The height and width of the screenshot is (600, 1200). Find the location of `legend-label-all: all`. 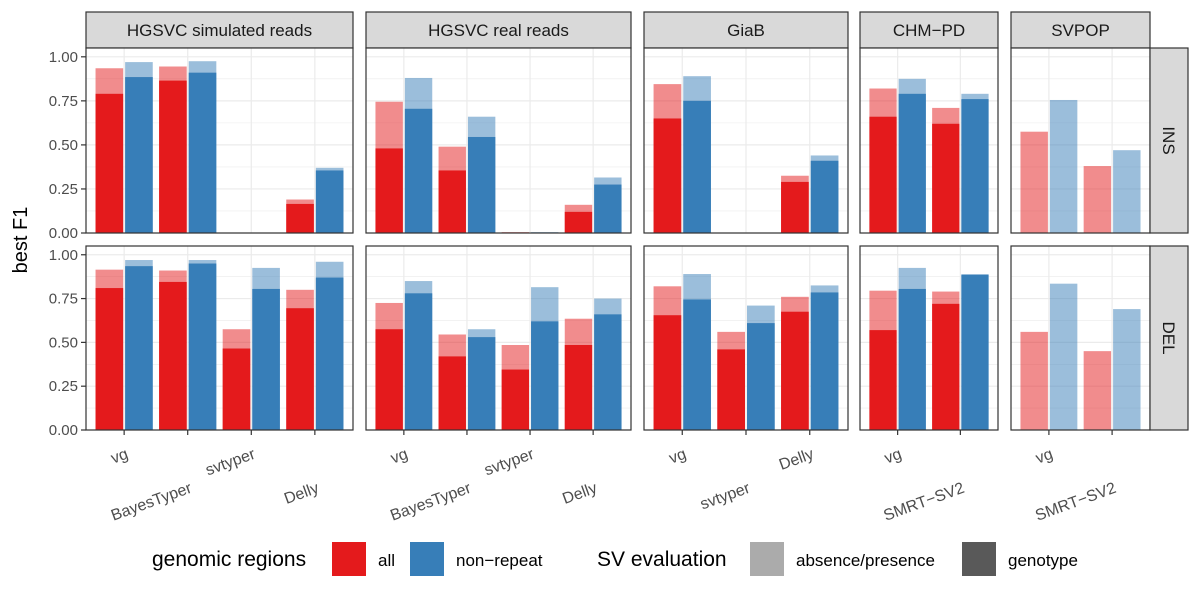

legend-label-all: all is located at coordinates (386, 560).